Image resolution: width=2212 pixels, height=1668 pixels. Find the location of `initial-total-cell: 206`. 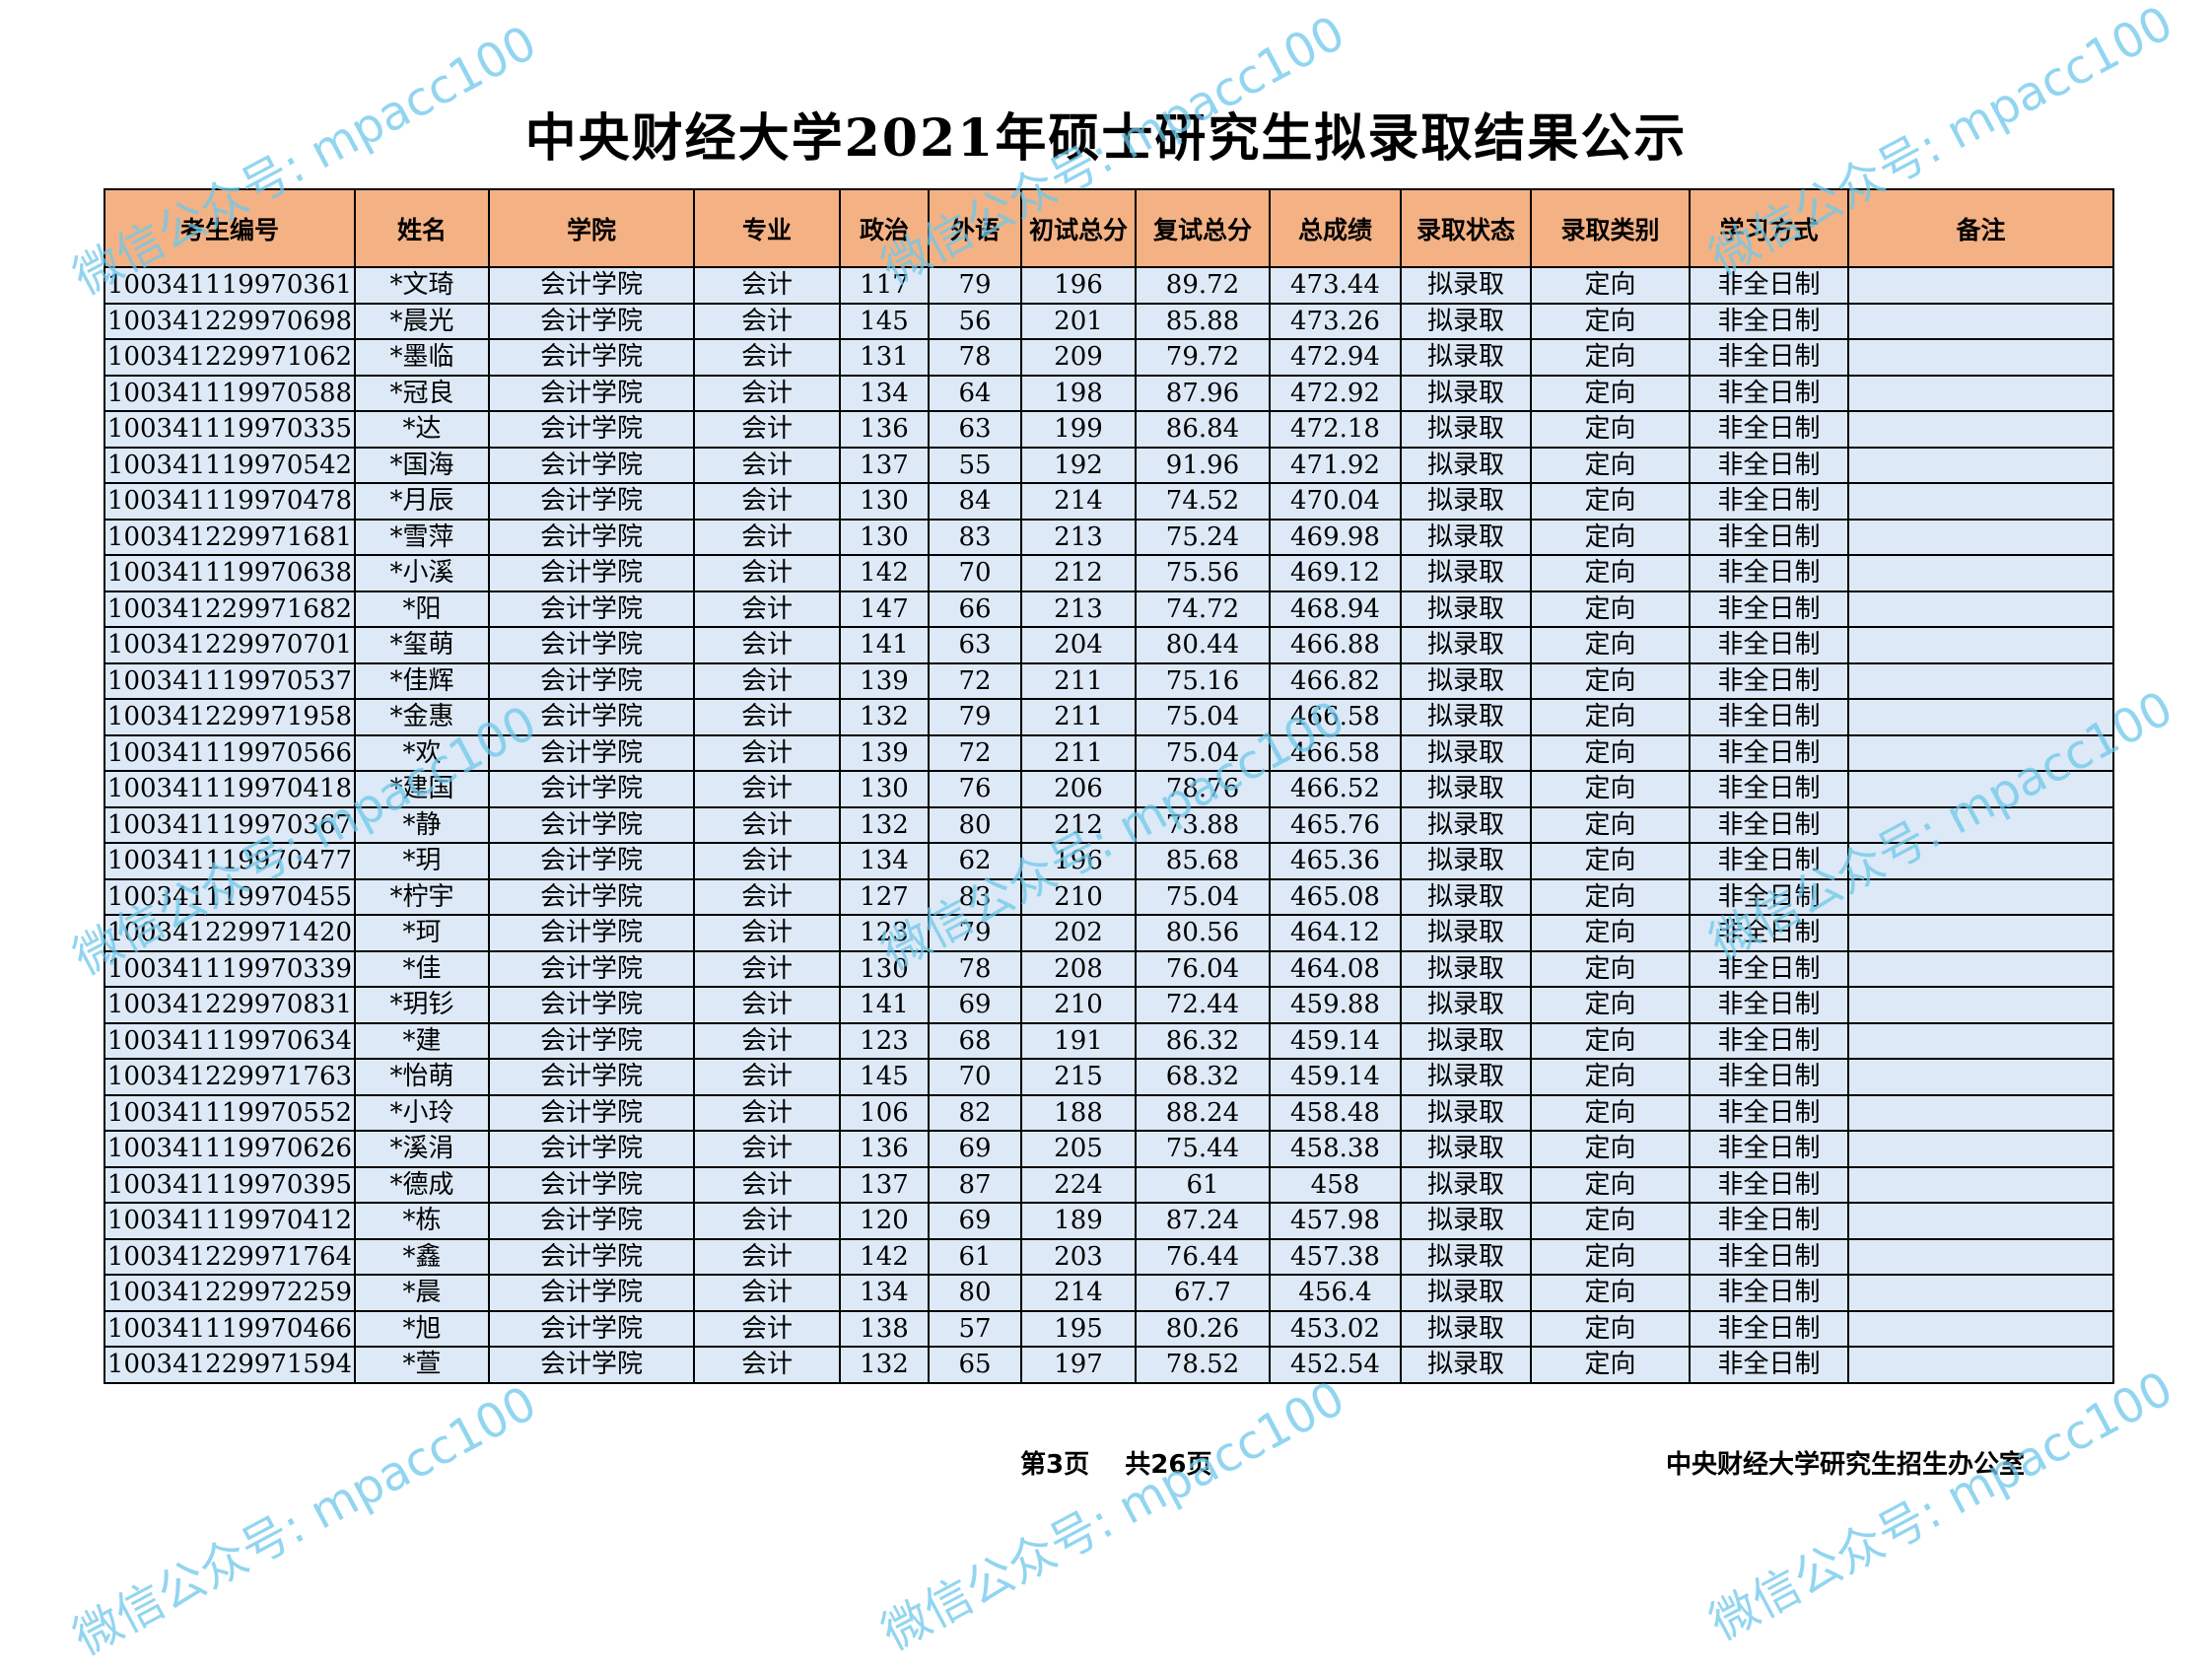

initial-total-cell: 206 is located at coordinates (1078, 789).